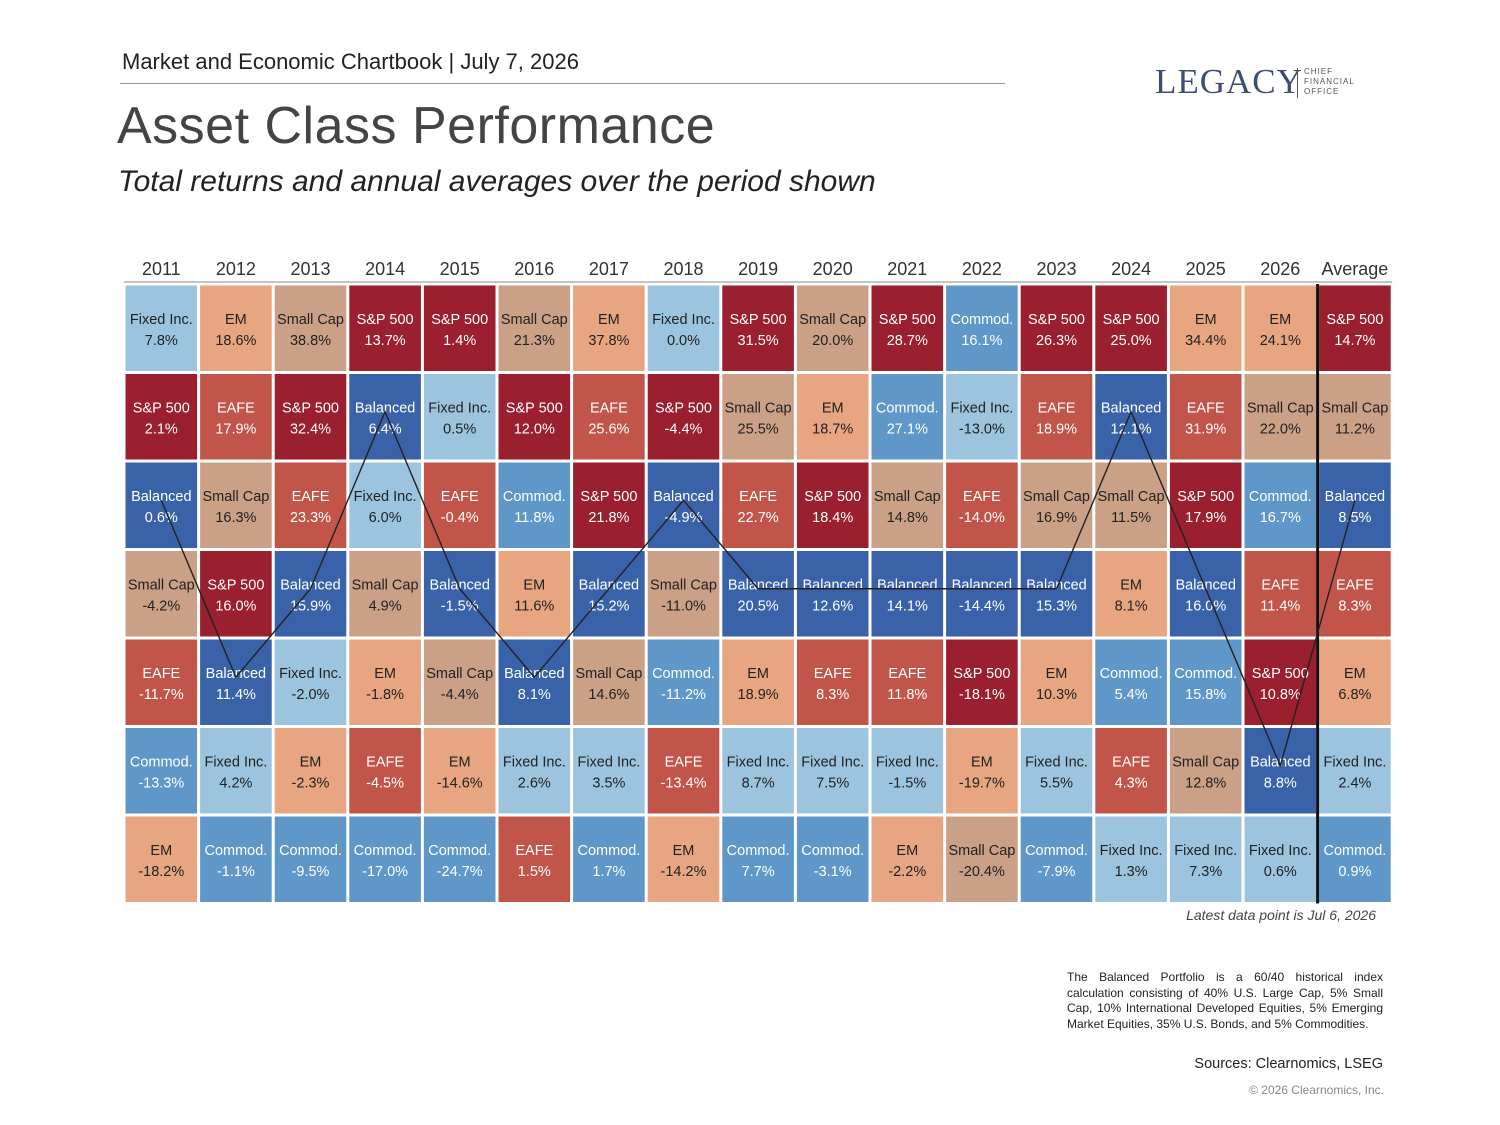 This screenshot has height=1125, width=1500. Describe the element at coordinates (758, 784) in the screenshot. I see `cell-value: 8.7%` at that location.